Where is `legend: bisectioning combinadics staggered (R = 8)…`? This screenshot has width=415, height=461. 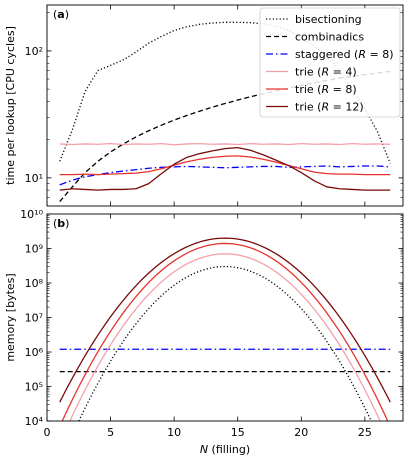
legend: bisectioning combinadics staggered (R = 8)… is located at coordinates (330, 62).